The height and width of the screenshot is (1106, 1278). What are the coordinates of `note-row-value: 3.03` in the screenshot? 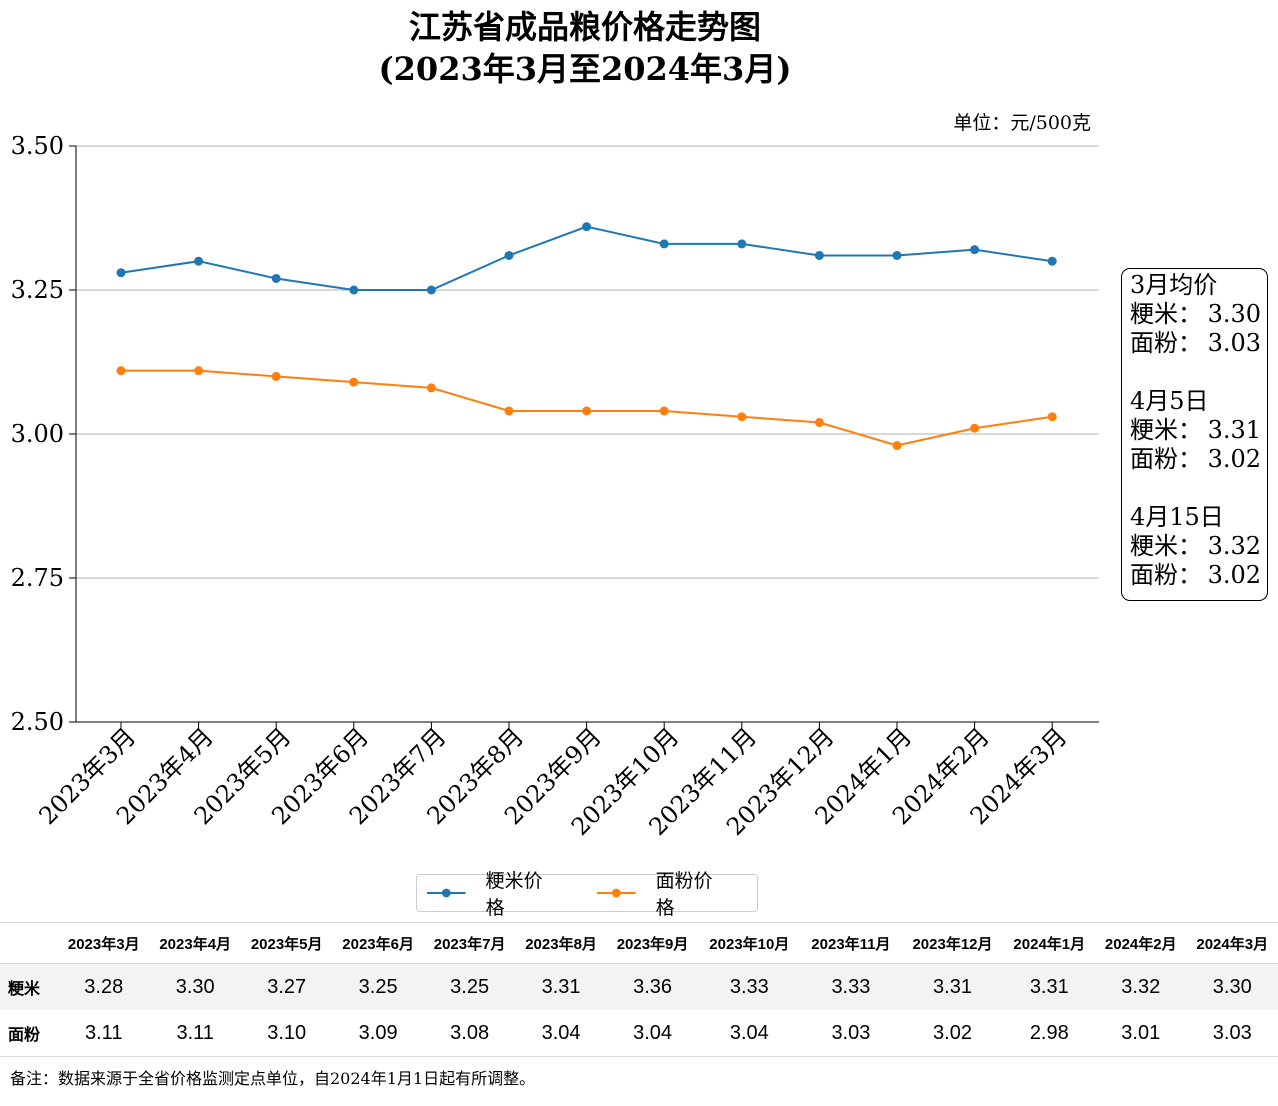 It's located at (1234, 343).